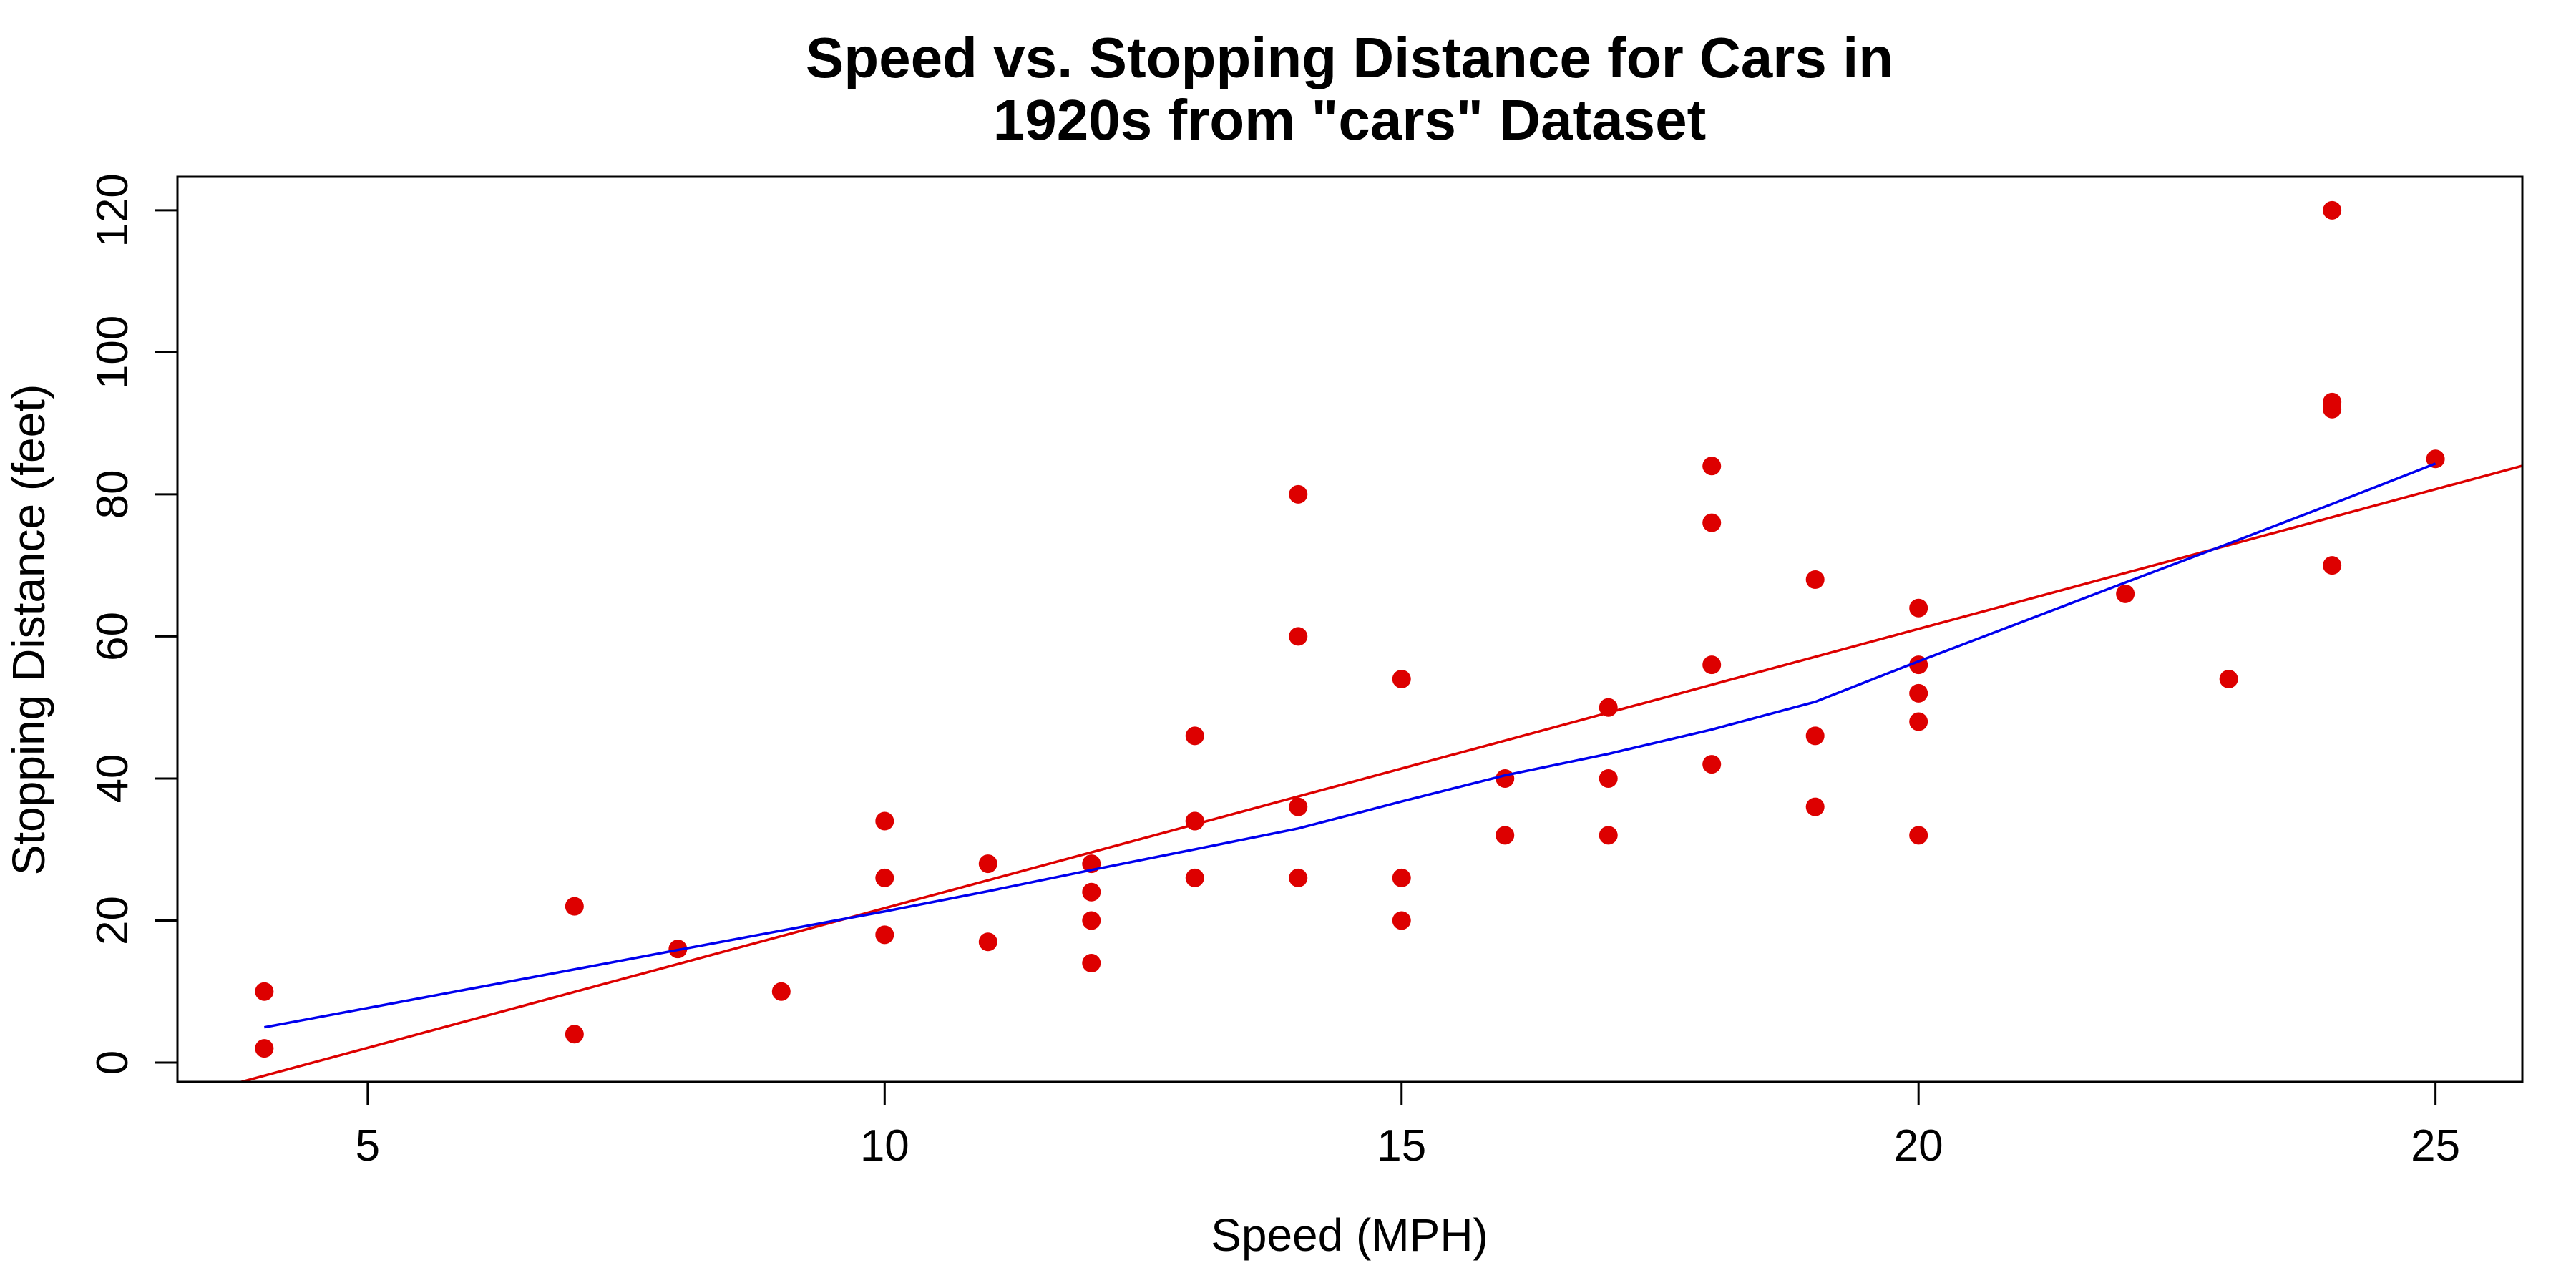 This screenshot has width=2576, height=1288. What do you see at coordinates (368, 1146) in the screenshot?
I see `x-tick-label: 5` at bounding box center [368, 1146].